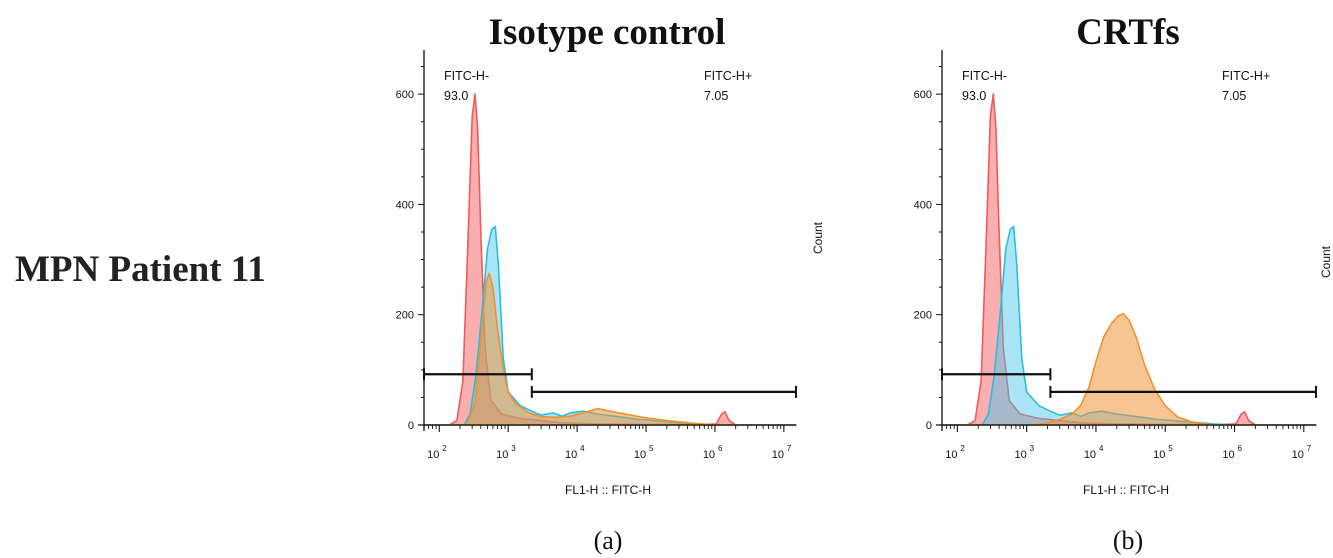 This screenshot has width=1333, height=558. I want to click on chart-title: CRTfs, so click(1128, 32).